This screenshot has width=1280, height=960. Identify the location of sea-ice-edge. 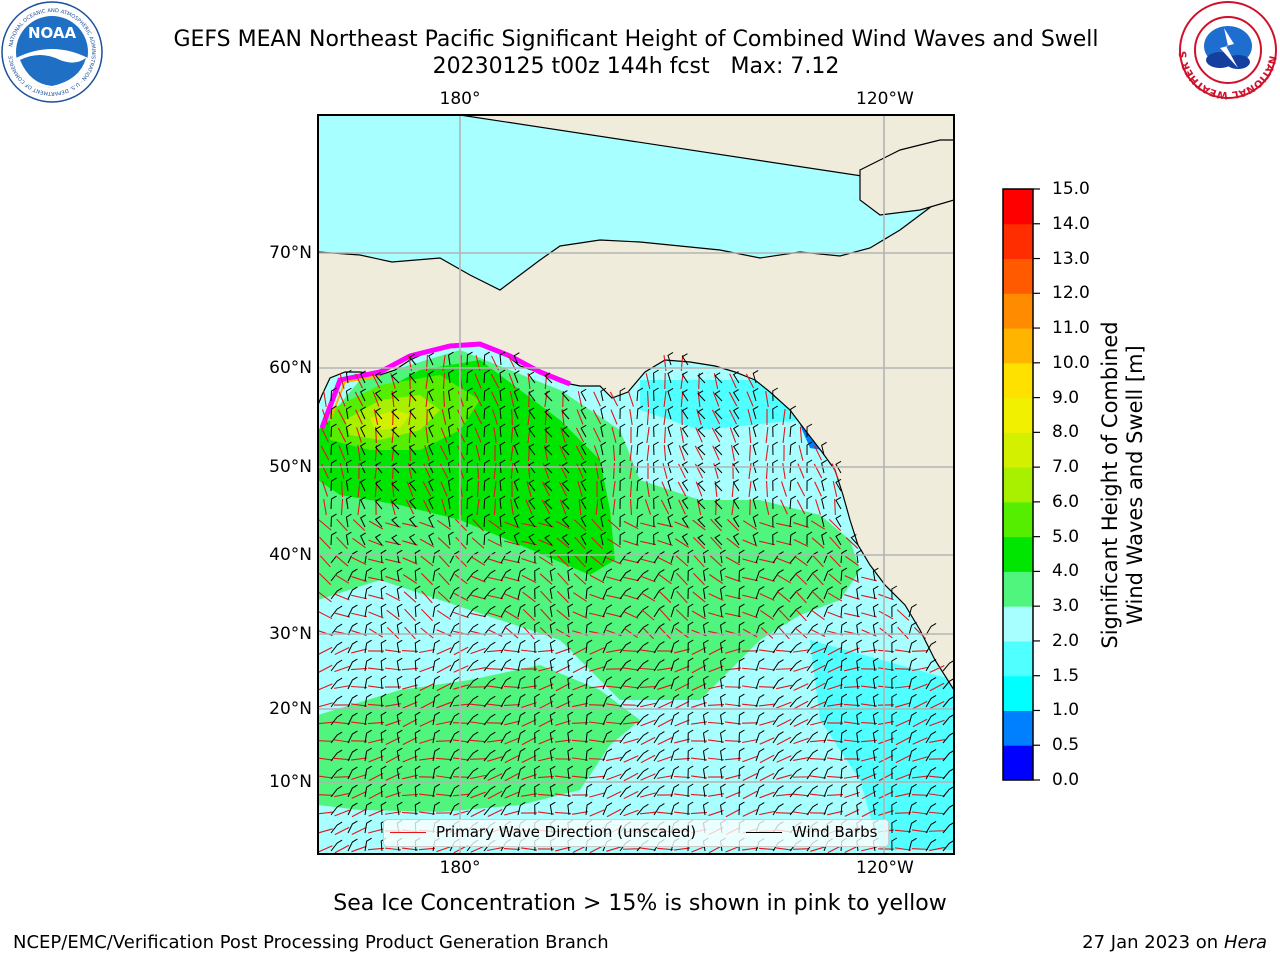
(445, 385).